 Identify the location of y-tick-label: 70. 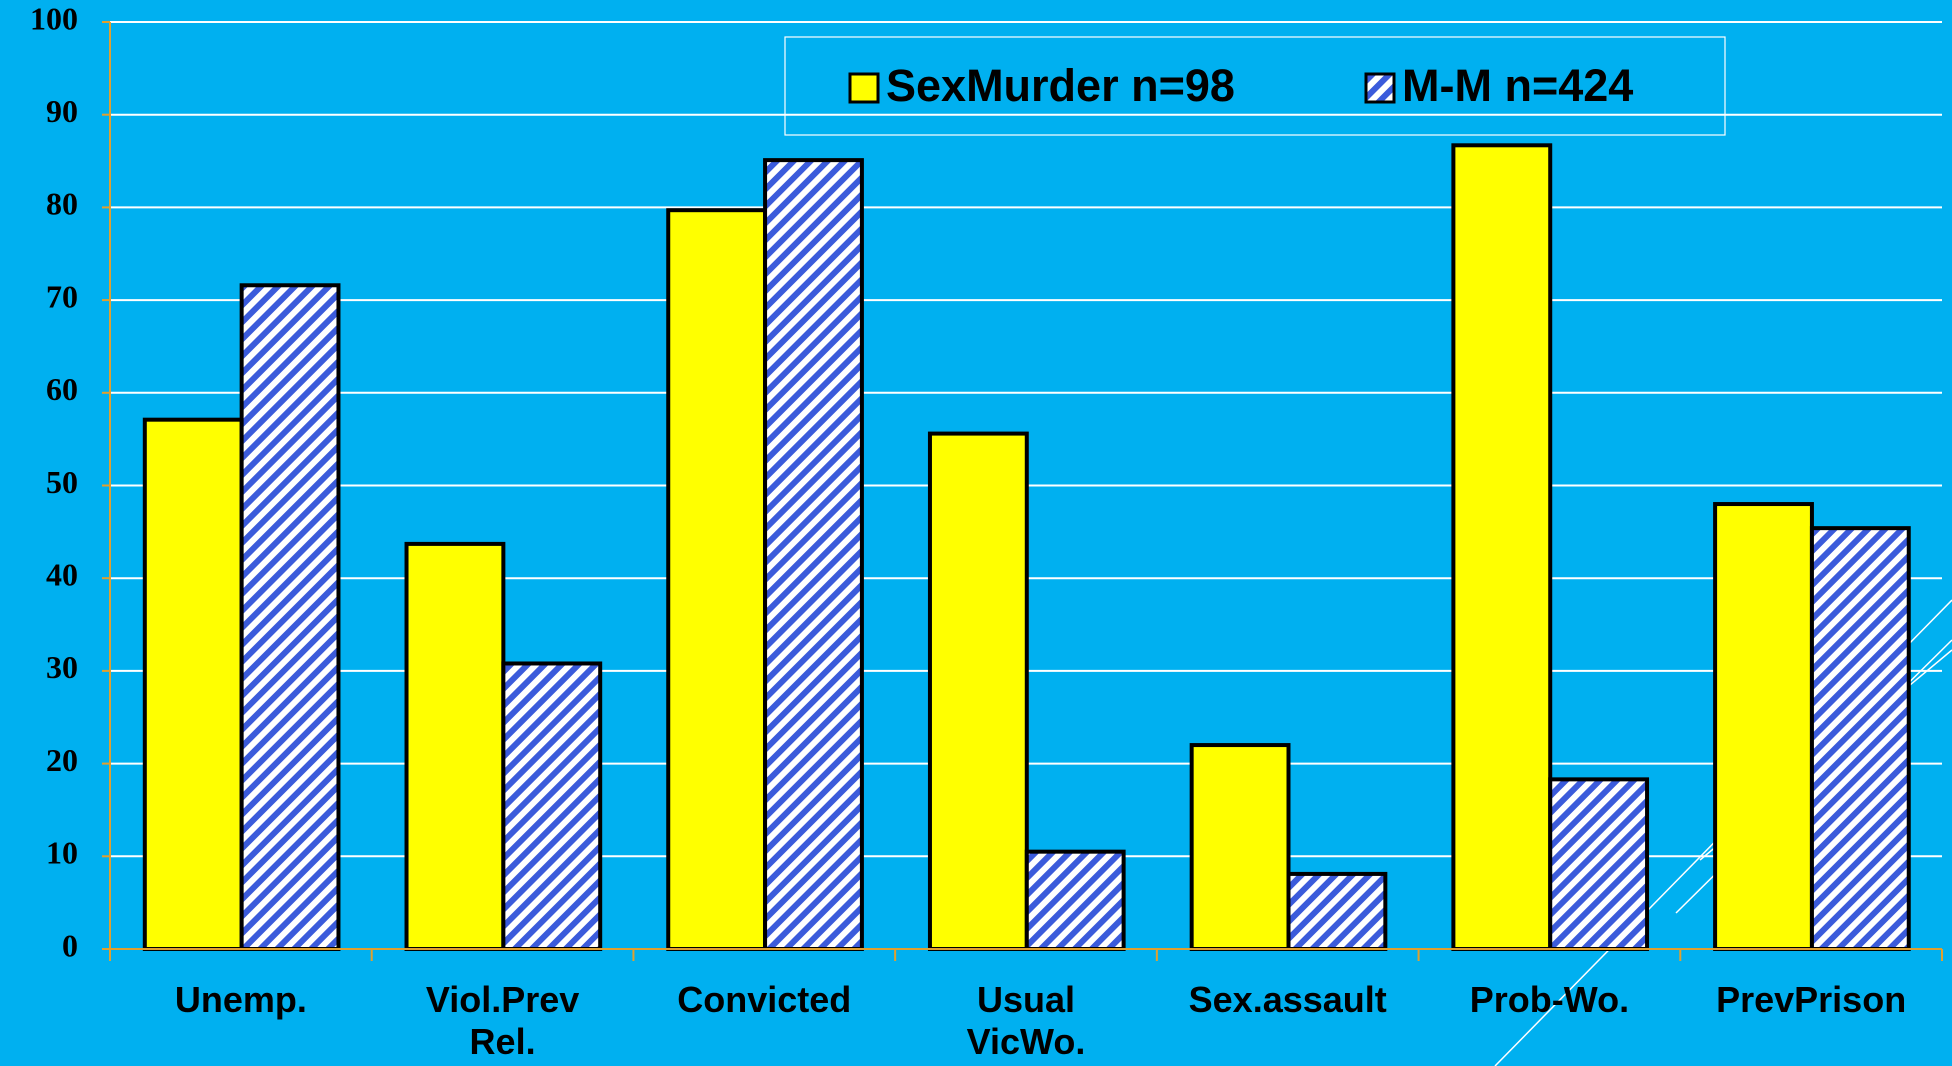
(62, 296).